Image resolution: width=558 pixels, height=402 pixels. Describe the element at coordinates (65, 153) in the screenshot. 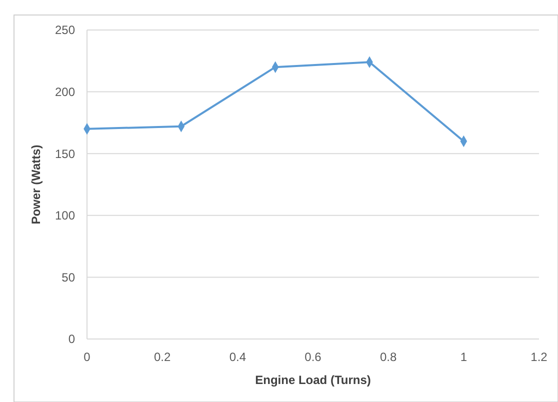

I see `y-tick-label: 150` at that location.